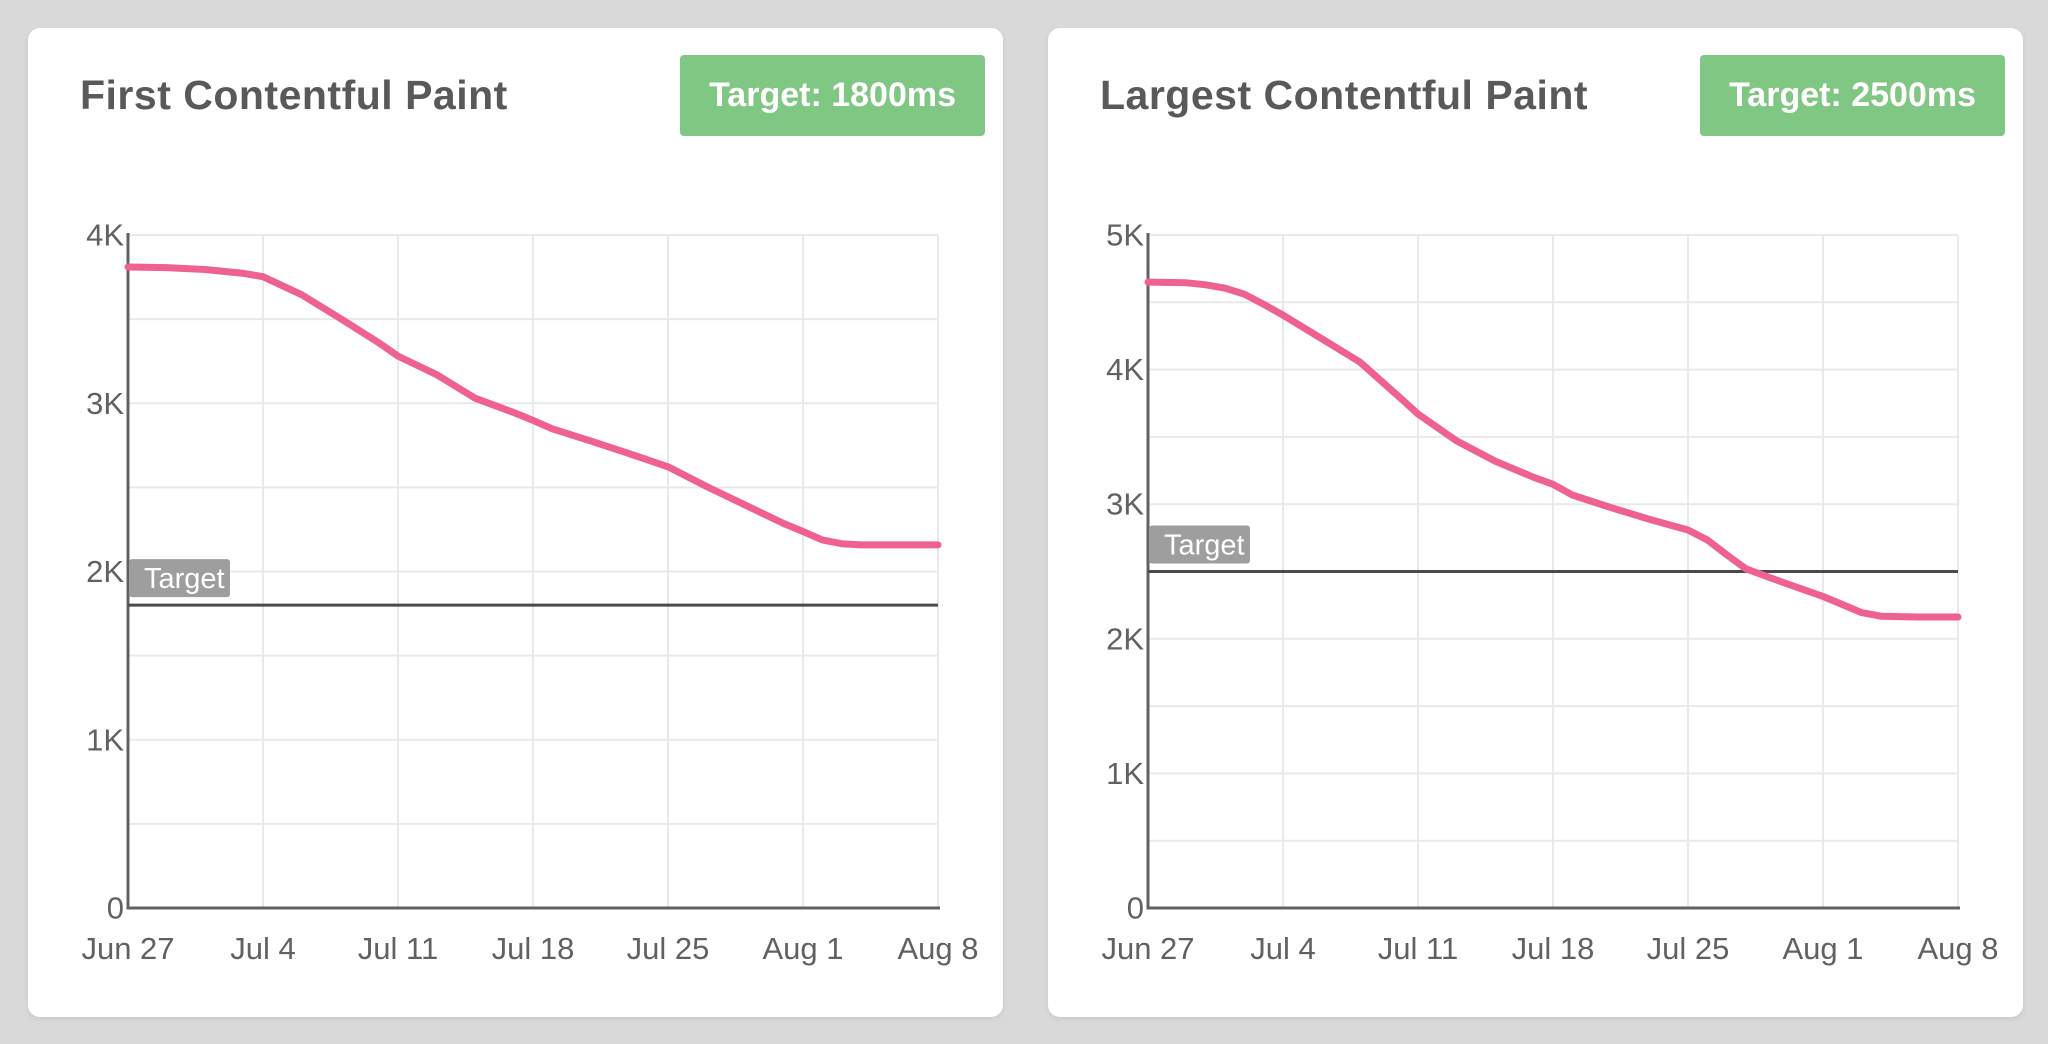  Describe the element at coordinates (832, 95) in the screenshot. I see `fcp-target-badge: Target: 1800ms` at that location.